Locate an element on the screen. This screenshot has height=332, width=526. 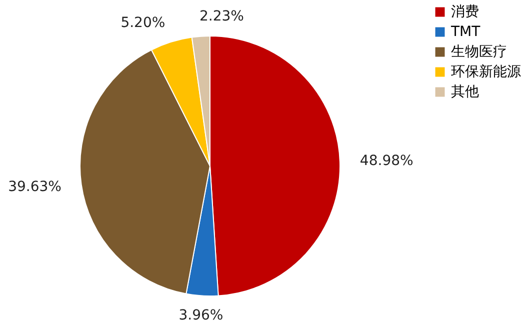
legend-label: TMT is located at coordinates (465, 32).